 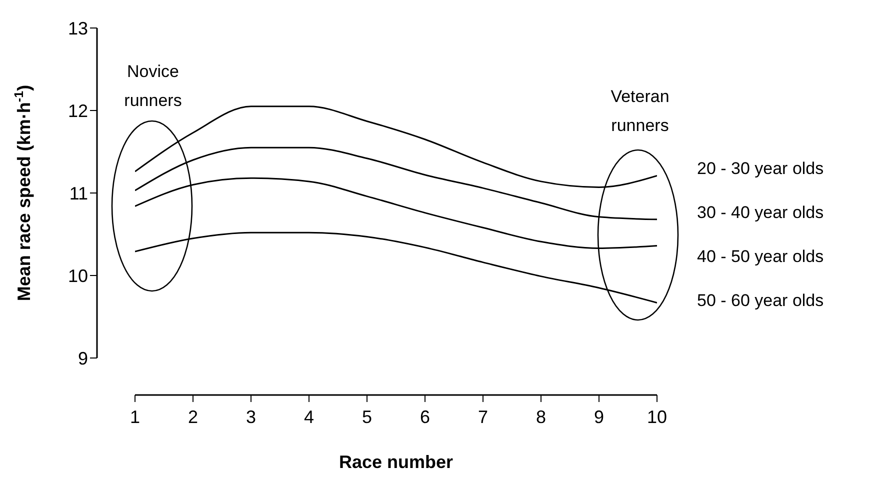 What do you see at coordinates (135, 416) in the screenshot?
I see `x-tick-label: 1` at bounding box center [135, 416].